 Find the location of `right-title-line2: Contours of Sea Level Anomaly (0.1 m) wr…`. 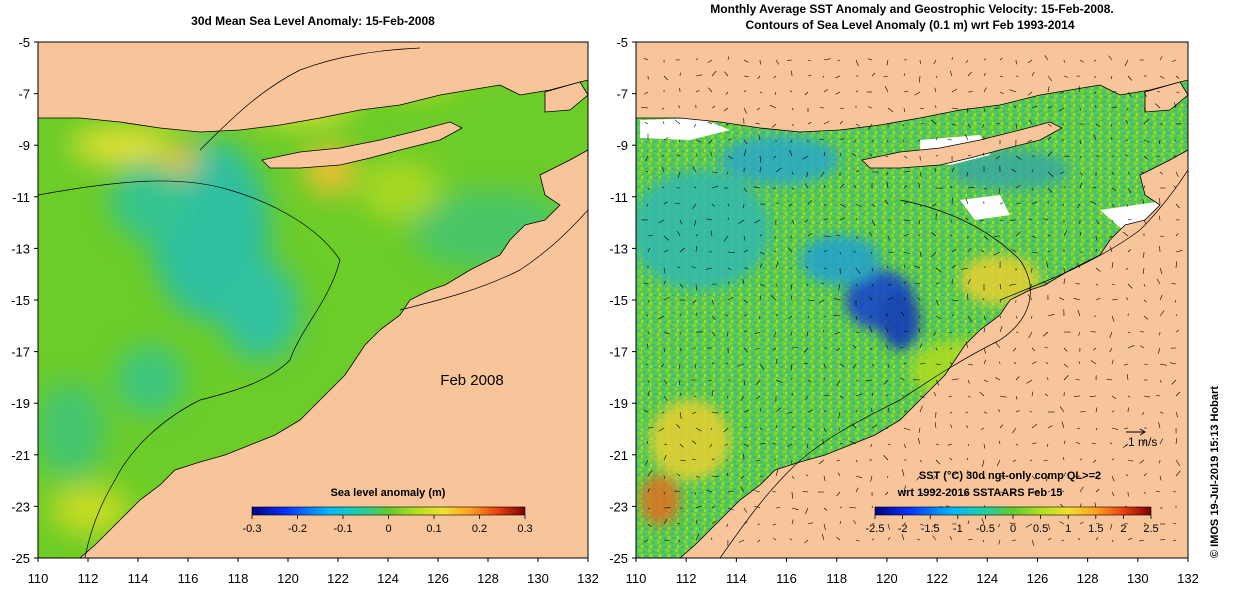

right-title-line2: Contours of Sea Level Anomaly (0.1 m) wr… is located at coordinates (910, 25).